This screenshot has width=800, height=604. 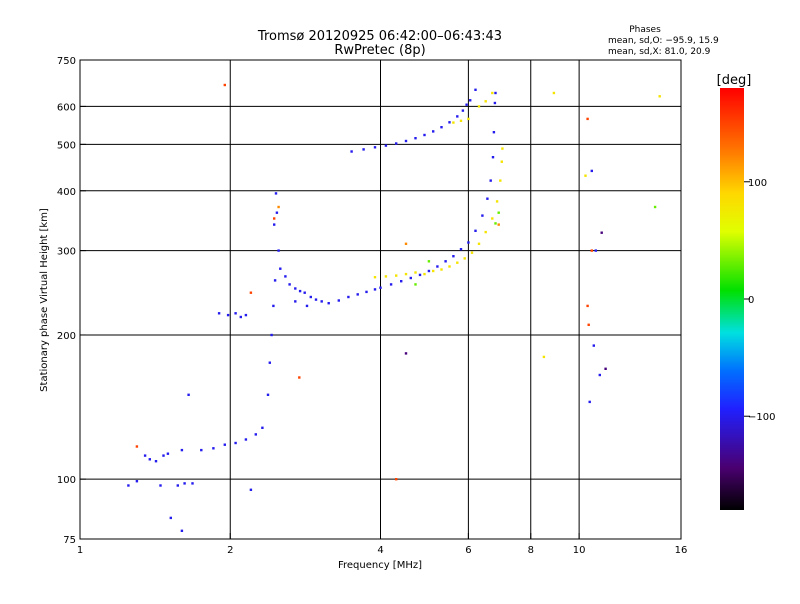 What do you see at coordinates (751, 300) in the screenshot?
I see `colorbar-tick-label: 0` at bounding box center [751, 300].